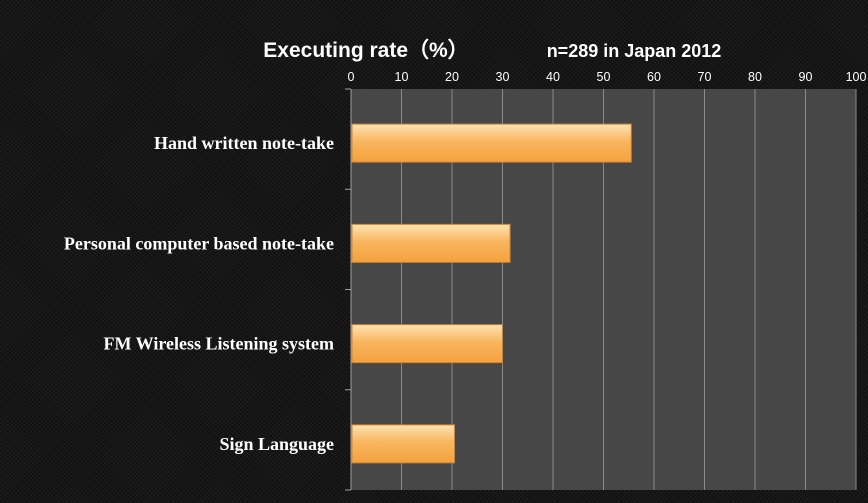  I want to click on x-tick-label: 60, so click(654, 77).